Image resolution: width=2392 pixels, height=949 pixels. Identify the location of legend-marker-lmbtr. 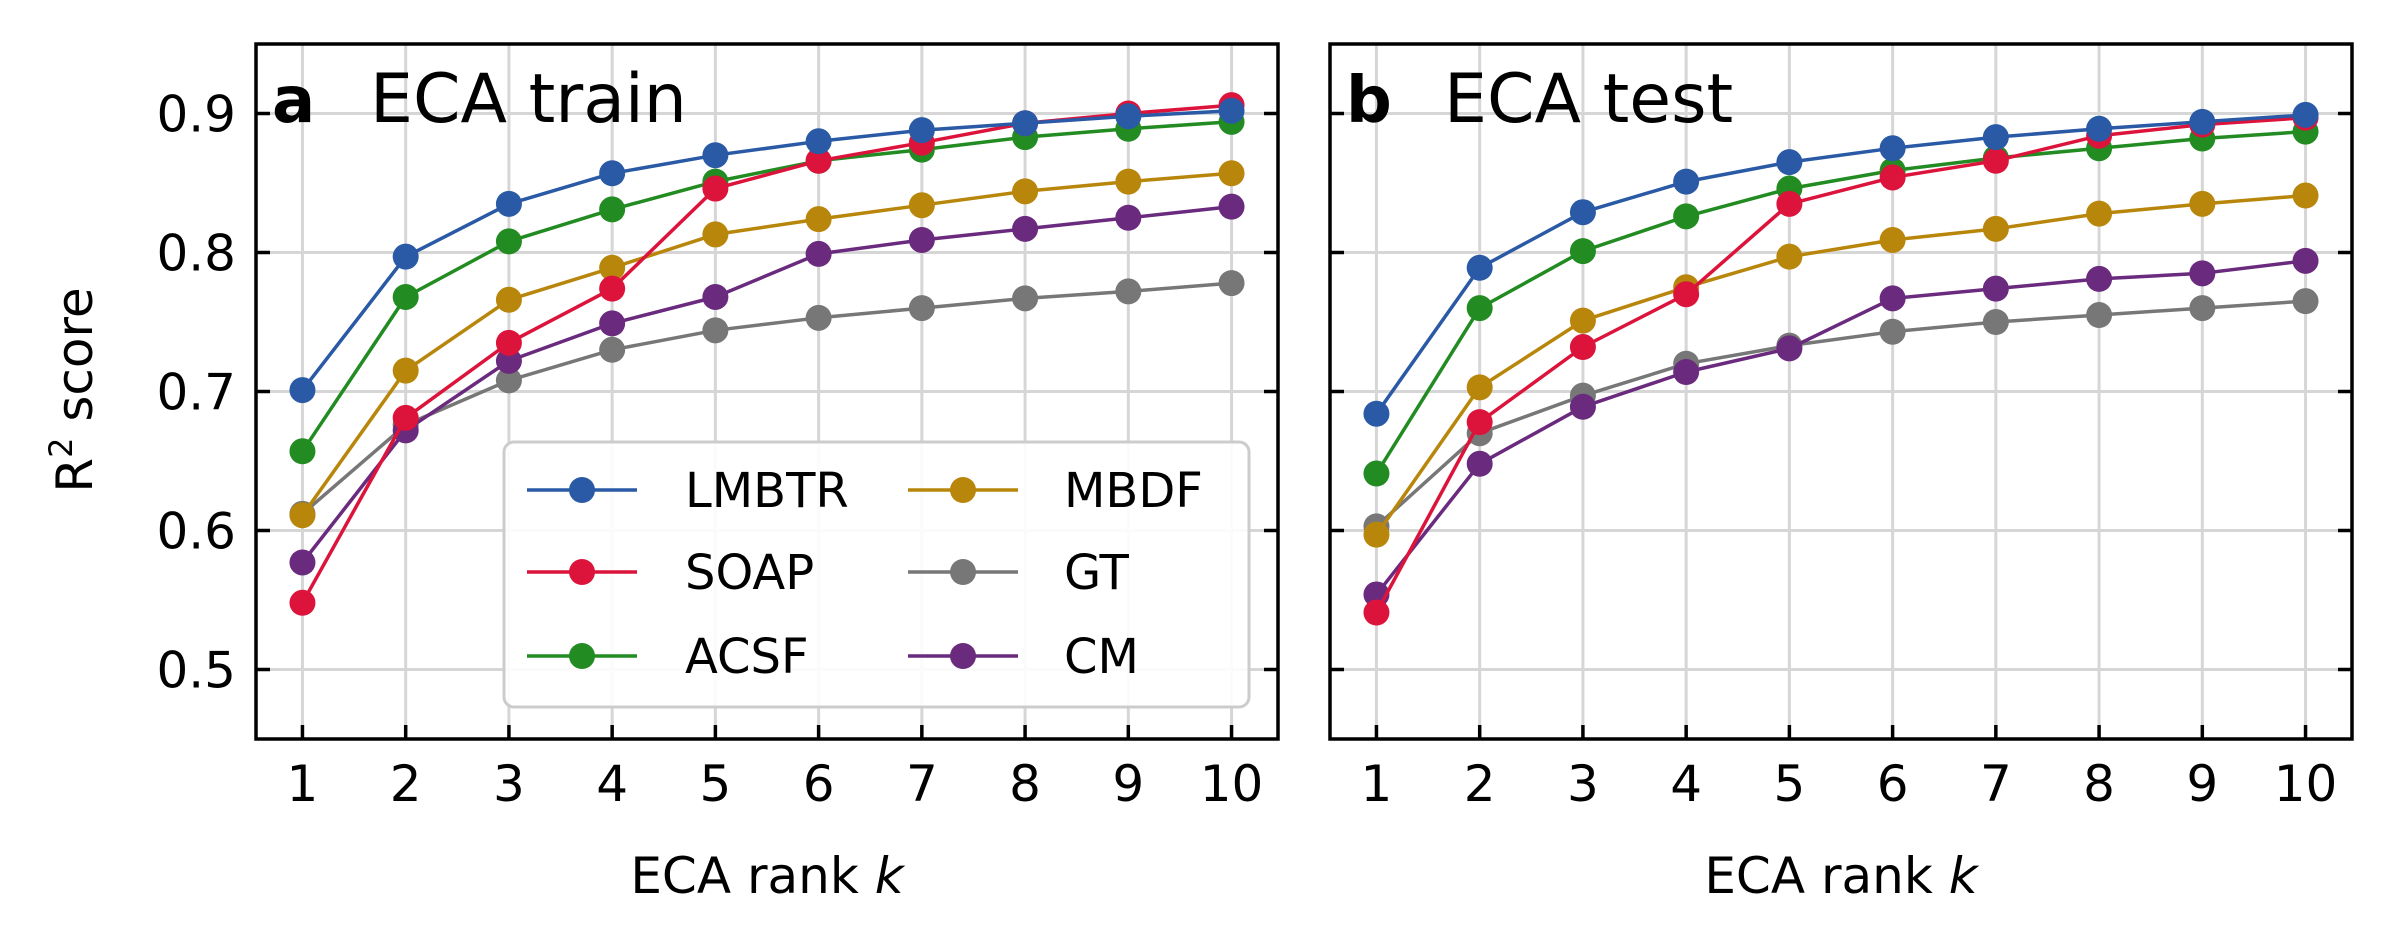
(582, 490).